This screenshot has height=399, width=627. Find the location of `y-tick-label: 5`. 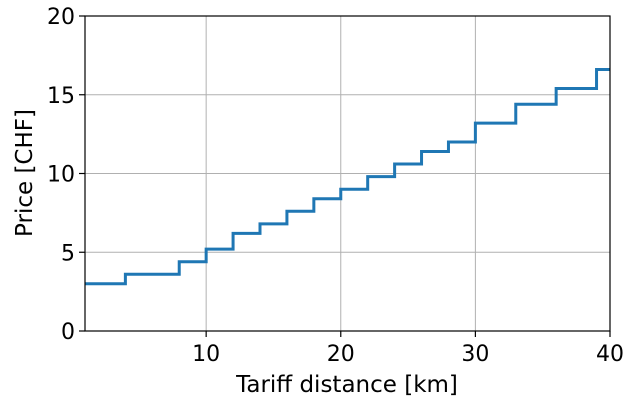

y-tick-label: 5 is located at coordinates (68, 253).